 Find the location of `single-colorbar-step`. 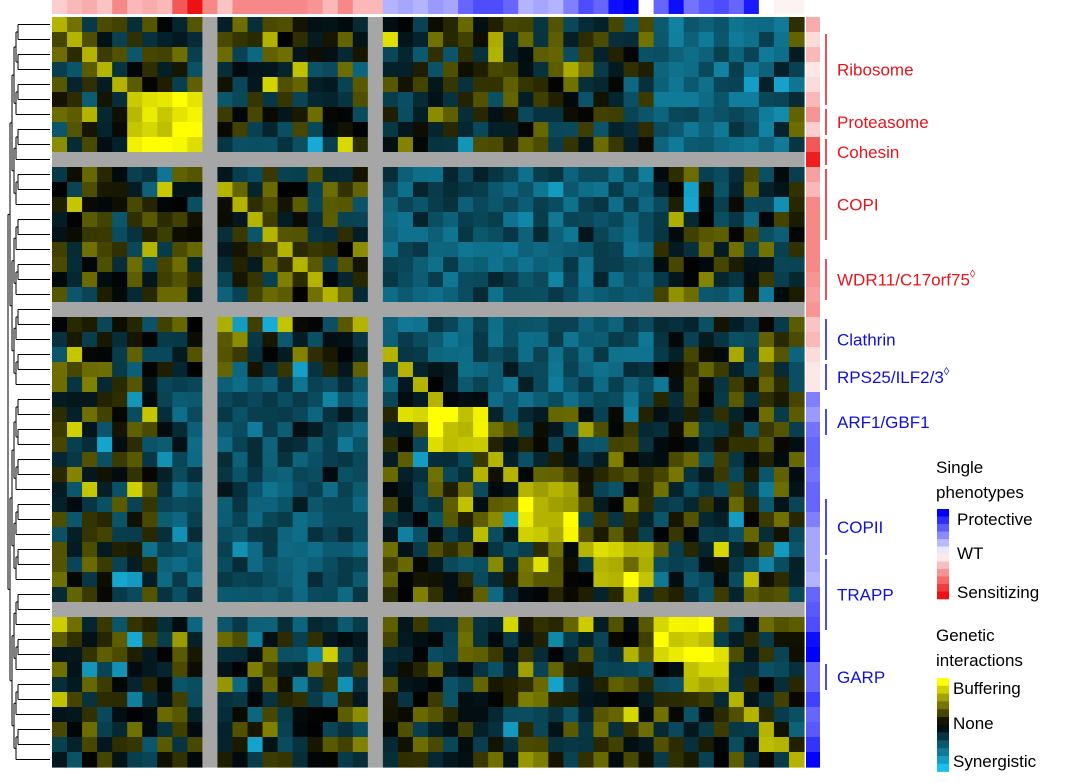

single-colorbar-step is located at coordinates (943, 543).